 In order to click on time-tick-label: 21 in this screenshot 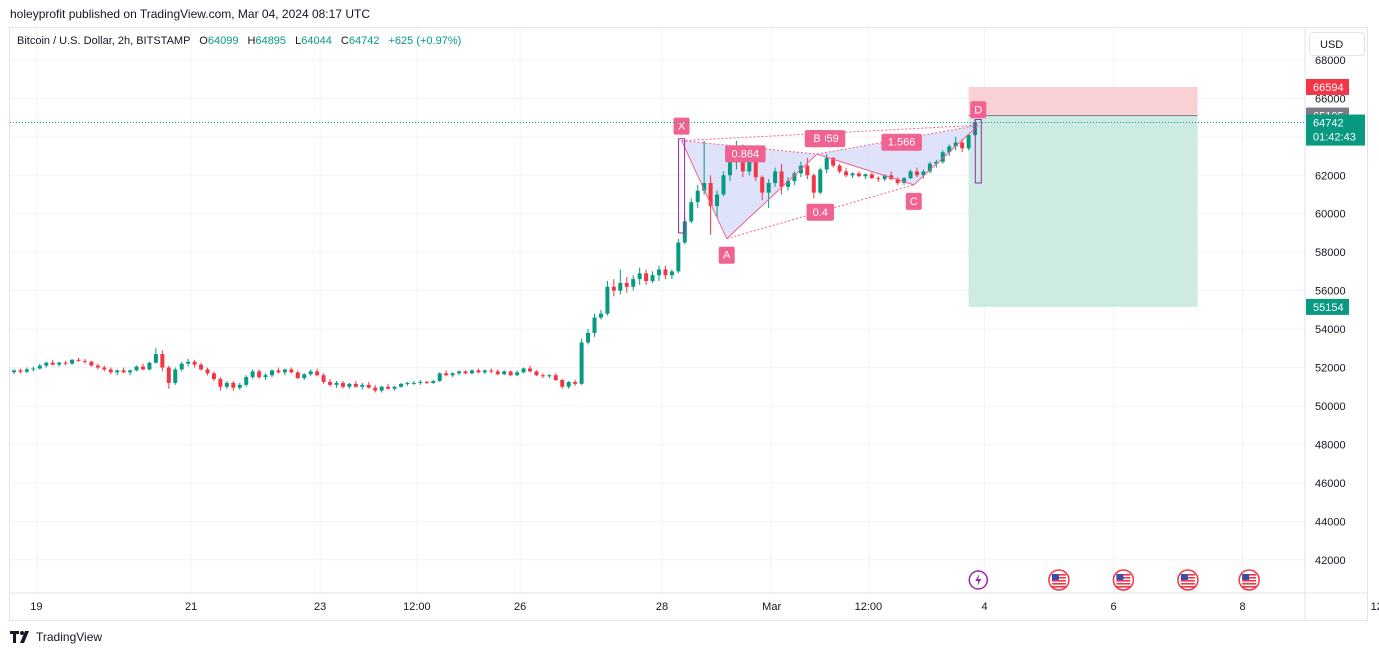, I will do `click(191, 607)`.